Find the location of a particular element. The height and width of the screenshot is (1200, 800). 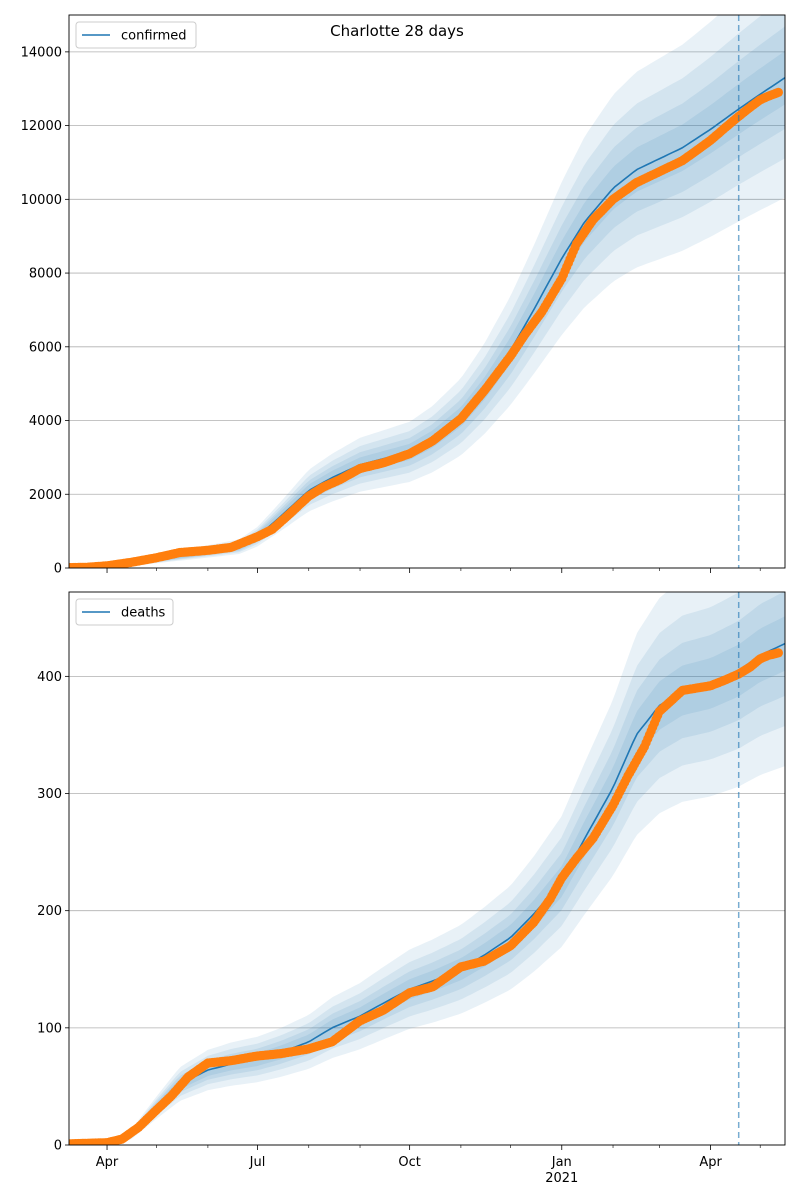

y-tick-label: 4000 is located at coordinates (45, 421).